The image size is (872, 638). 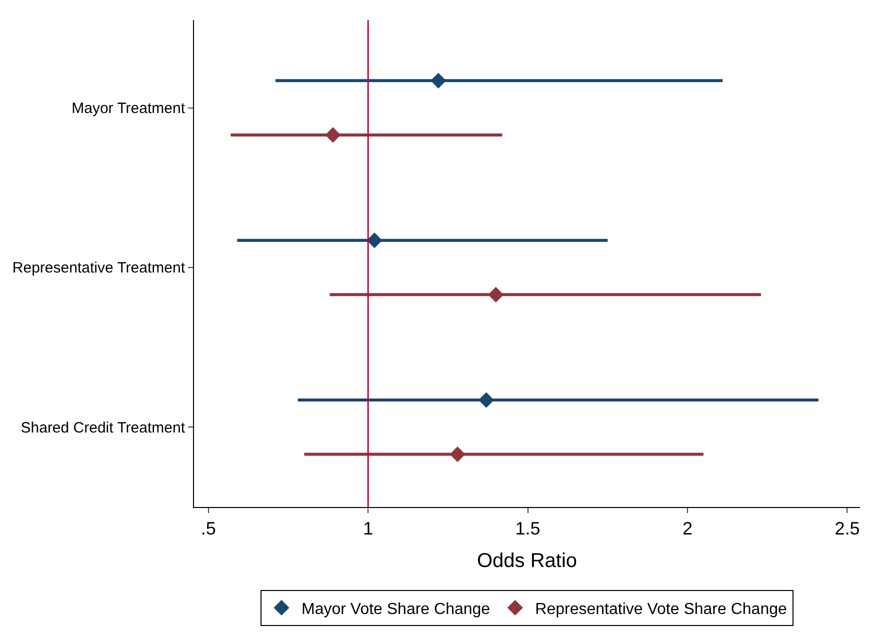 I want to click on x-tick-label: .5, so click(x=208, y=528).